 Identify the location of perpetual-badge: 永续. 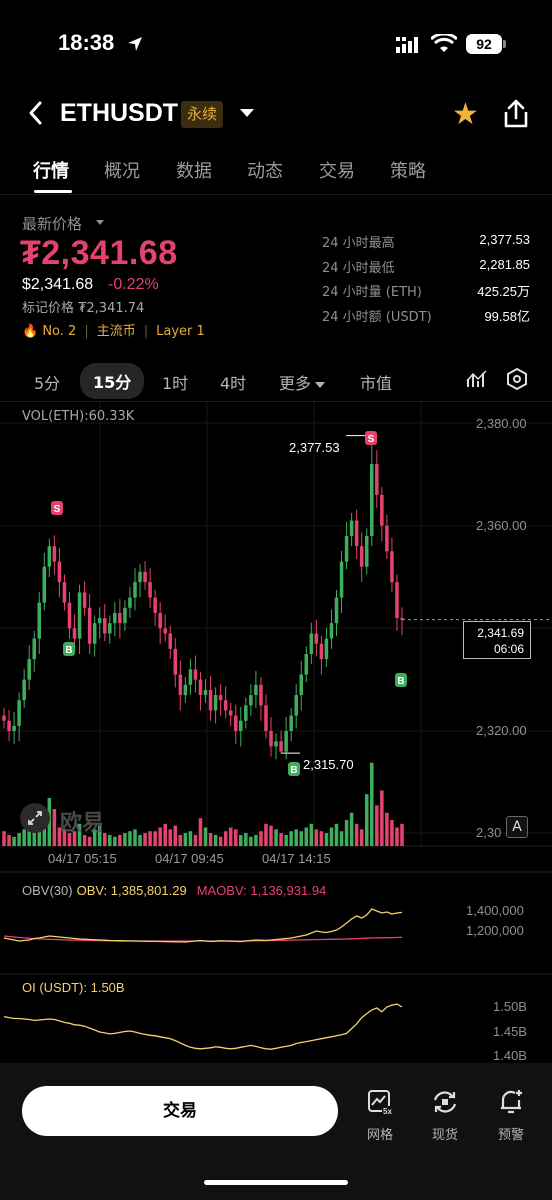
(202, 114).